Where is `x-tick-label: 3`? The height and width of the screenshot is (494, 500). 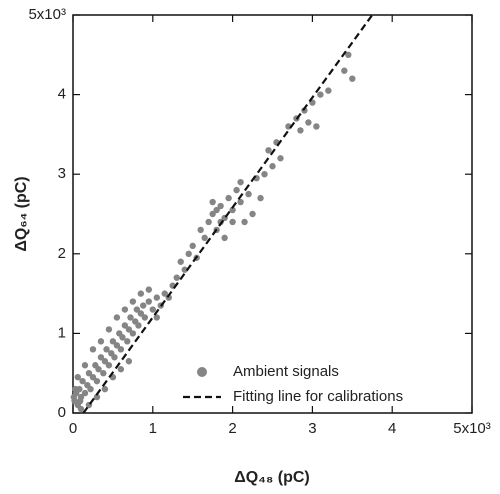 x-tick-label: 3 is located at coordinates (312, 428).